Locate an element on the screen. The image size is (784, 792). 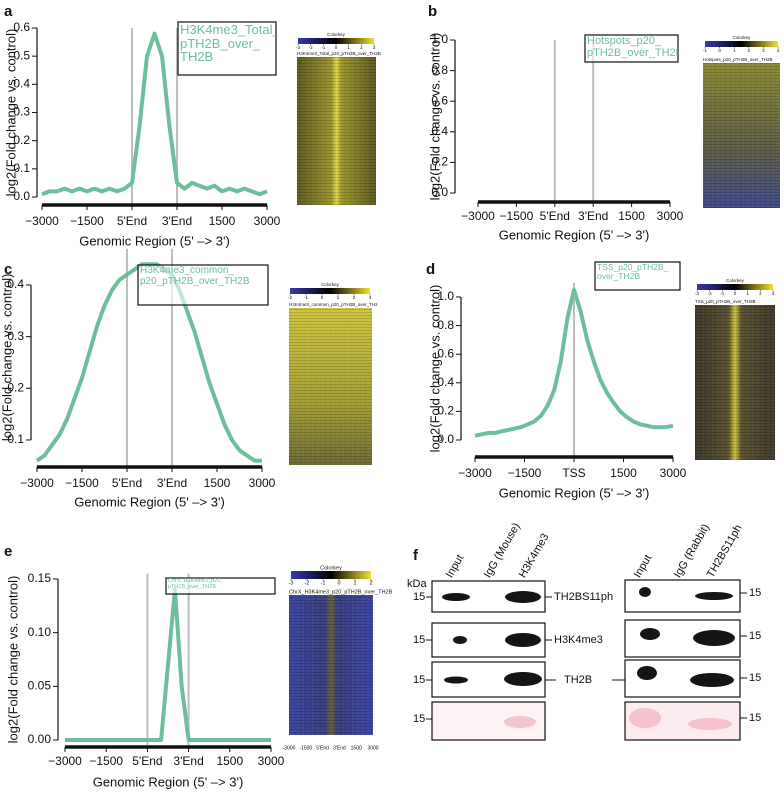
heatmap-title: ChrX_H3K4me3_p20_pTH2B_over_TH2B is located at coordinates (341, 592).